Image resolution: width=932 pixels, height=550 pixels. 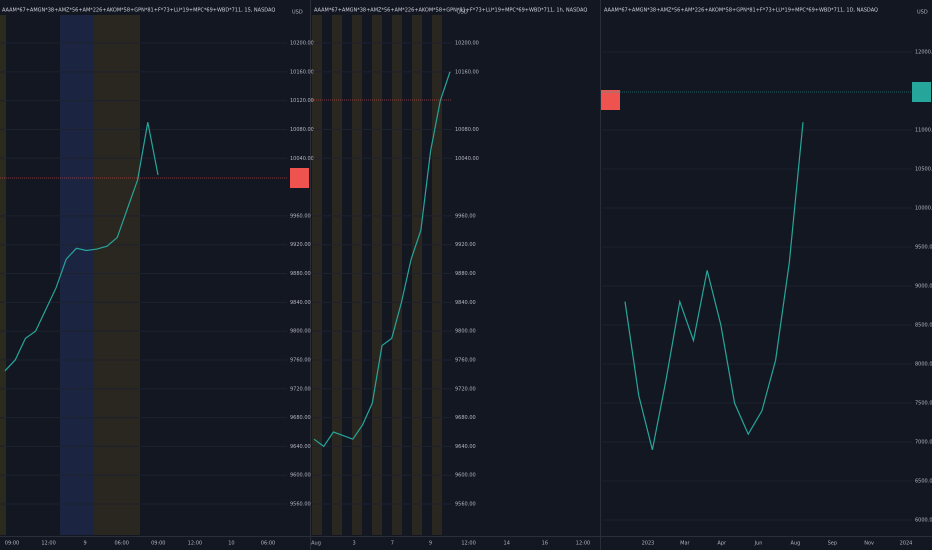 I want to click on x-tick-label: Jun, so click(x=758, y=544).